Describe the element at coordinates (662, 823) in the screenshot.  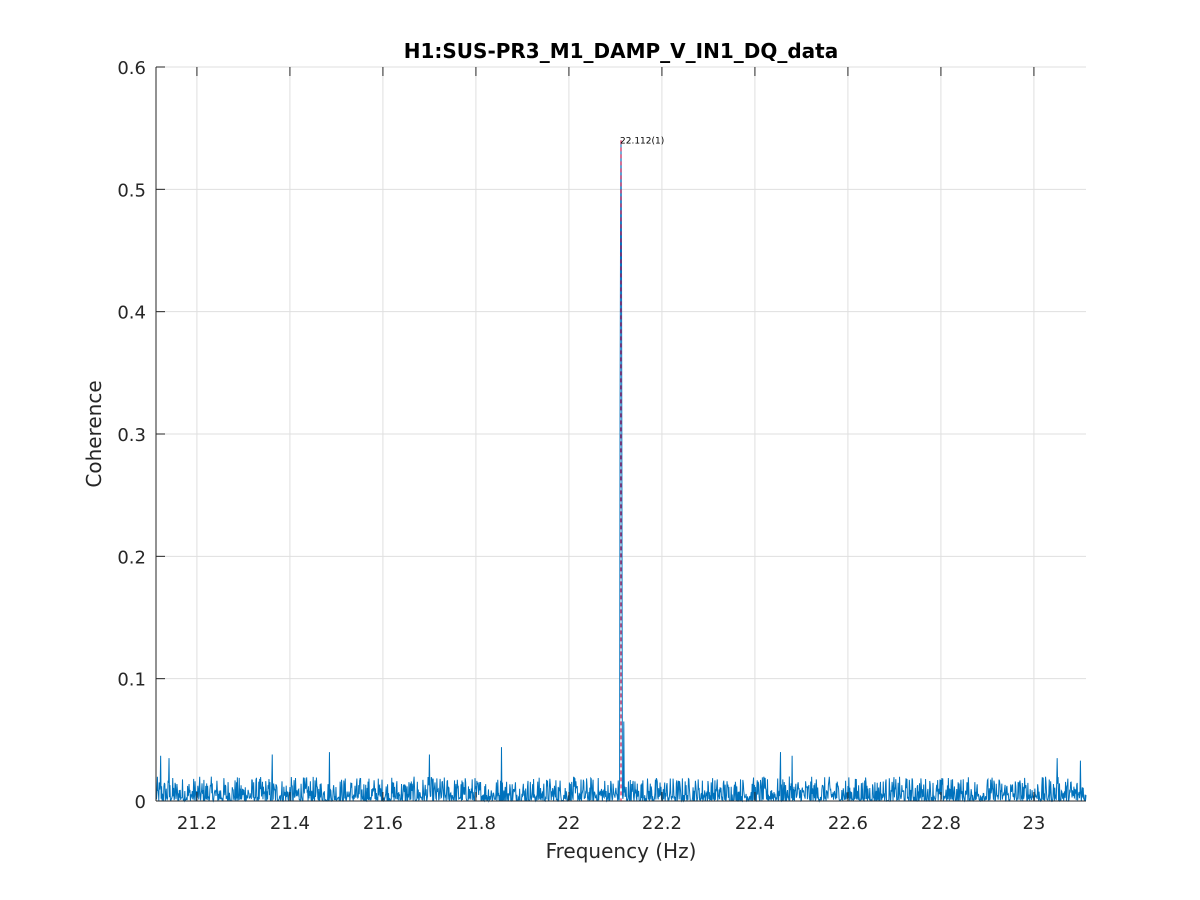
I see `x-tick-label: 22.2` at that location.